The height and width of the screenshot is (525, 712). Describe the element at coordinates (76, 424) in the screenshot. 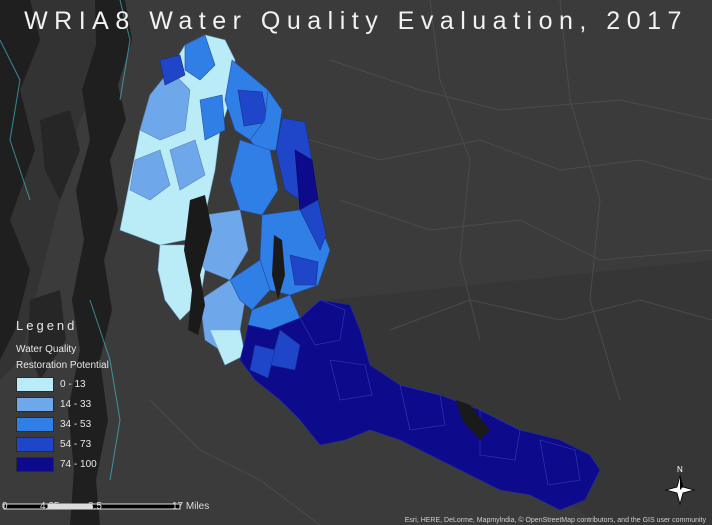

I see `legend-class-label: 34 - 53` at that location.